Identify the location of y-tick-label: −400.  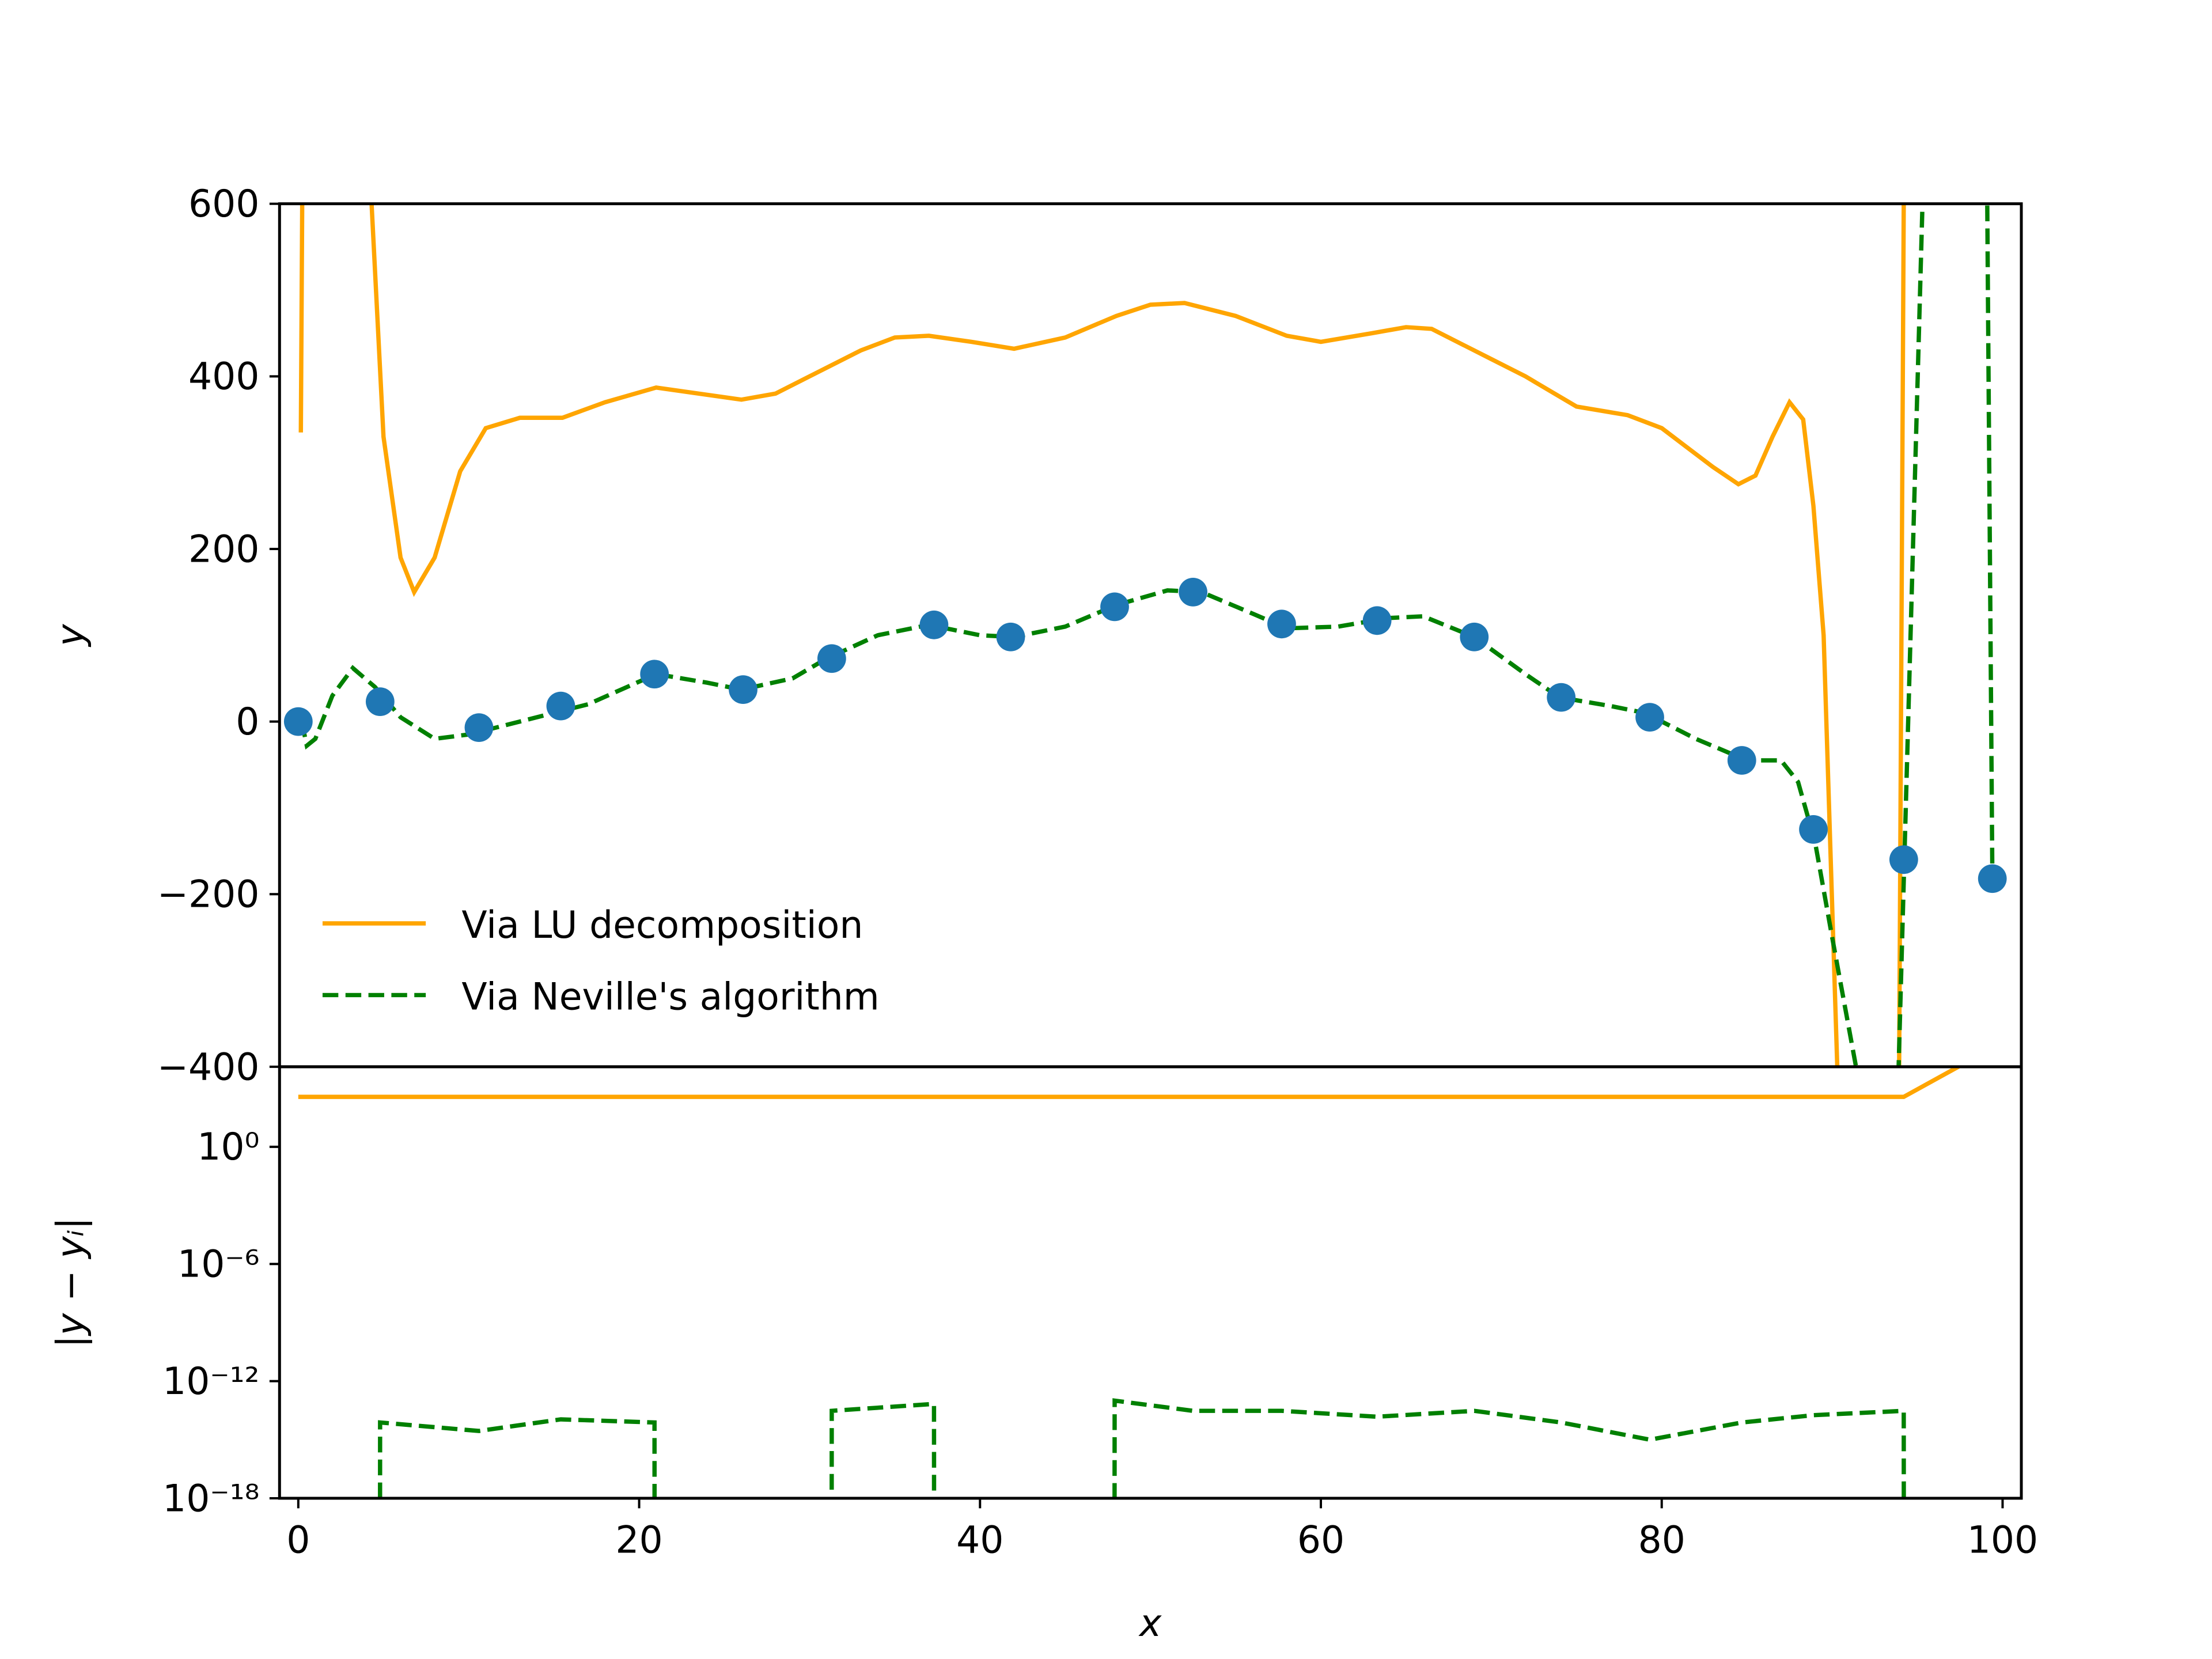
(208, 1067).